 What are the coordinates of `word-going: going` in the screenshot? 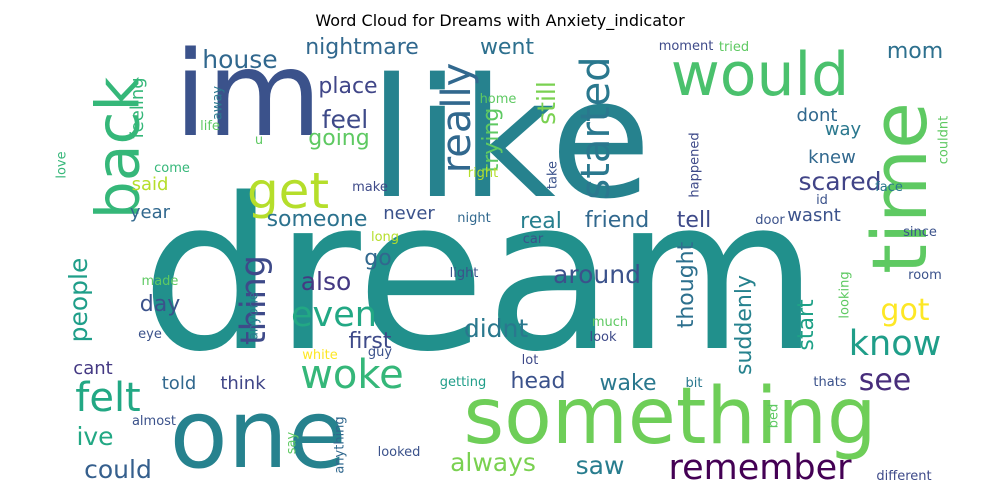 It's located at (338, 138).